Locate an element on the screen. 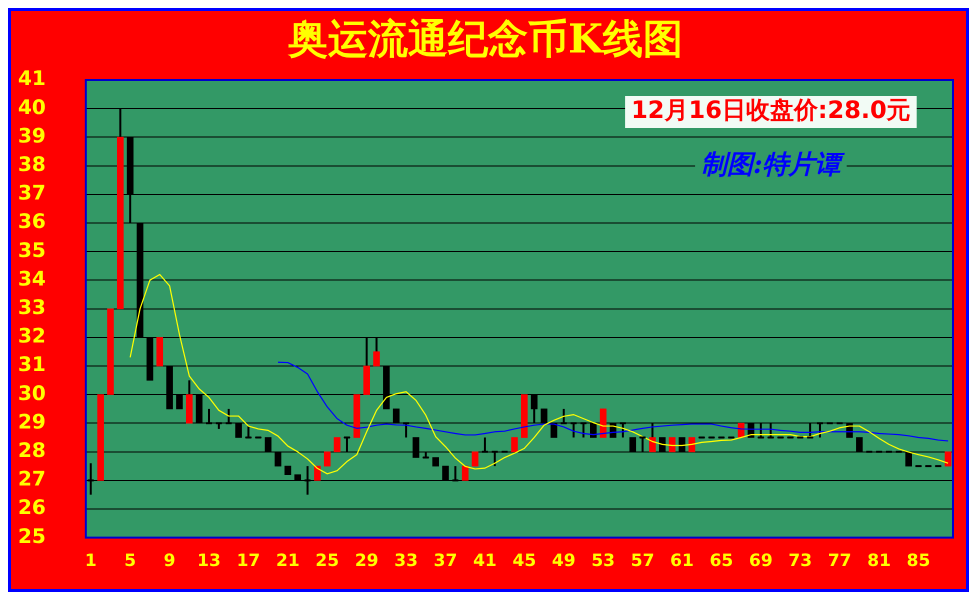 The height and width of the screenshot is (600, 977). y-tick-label: 31 is located at coordinates (32, 364).